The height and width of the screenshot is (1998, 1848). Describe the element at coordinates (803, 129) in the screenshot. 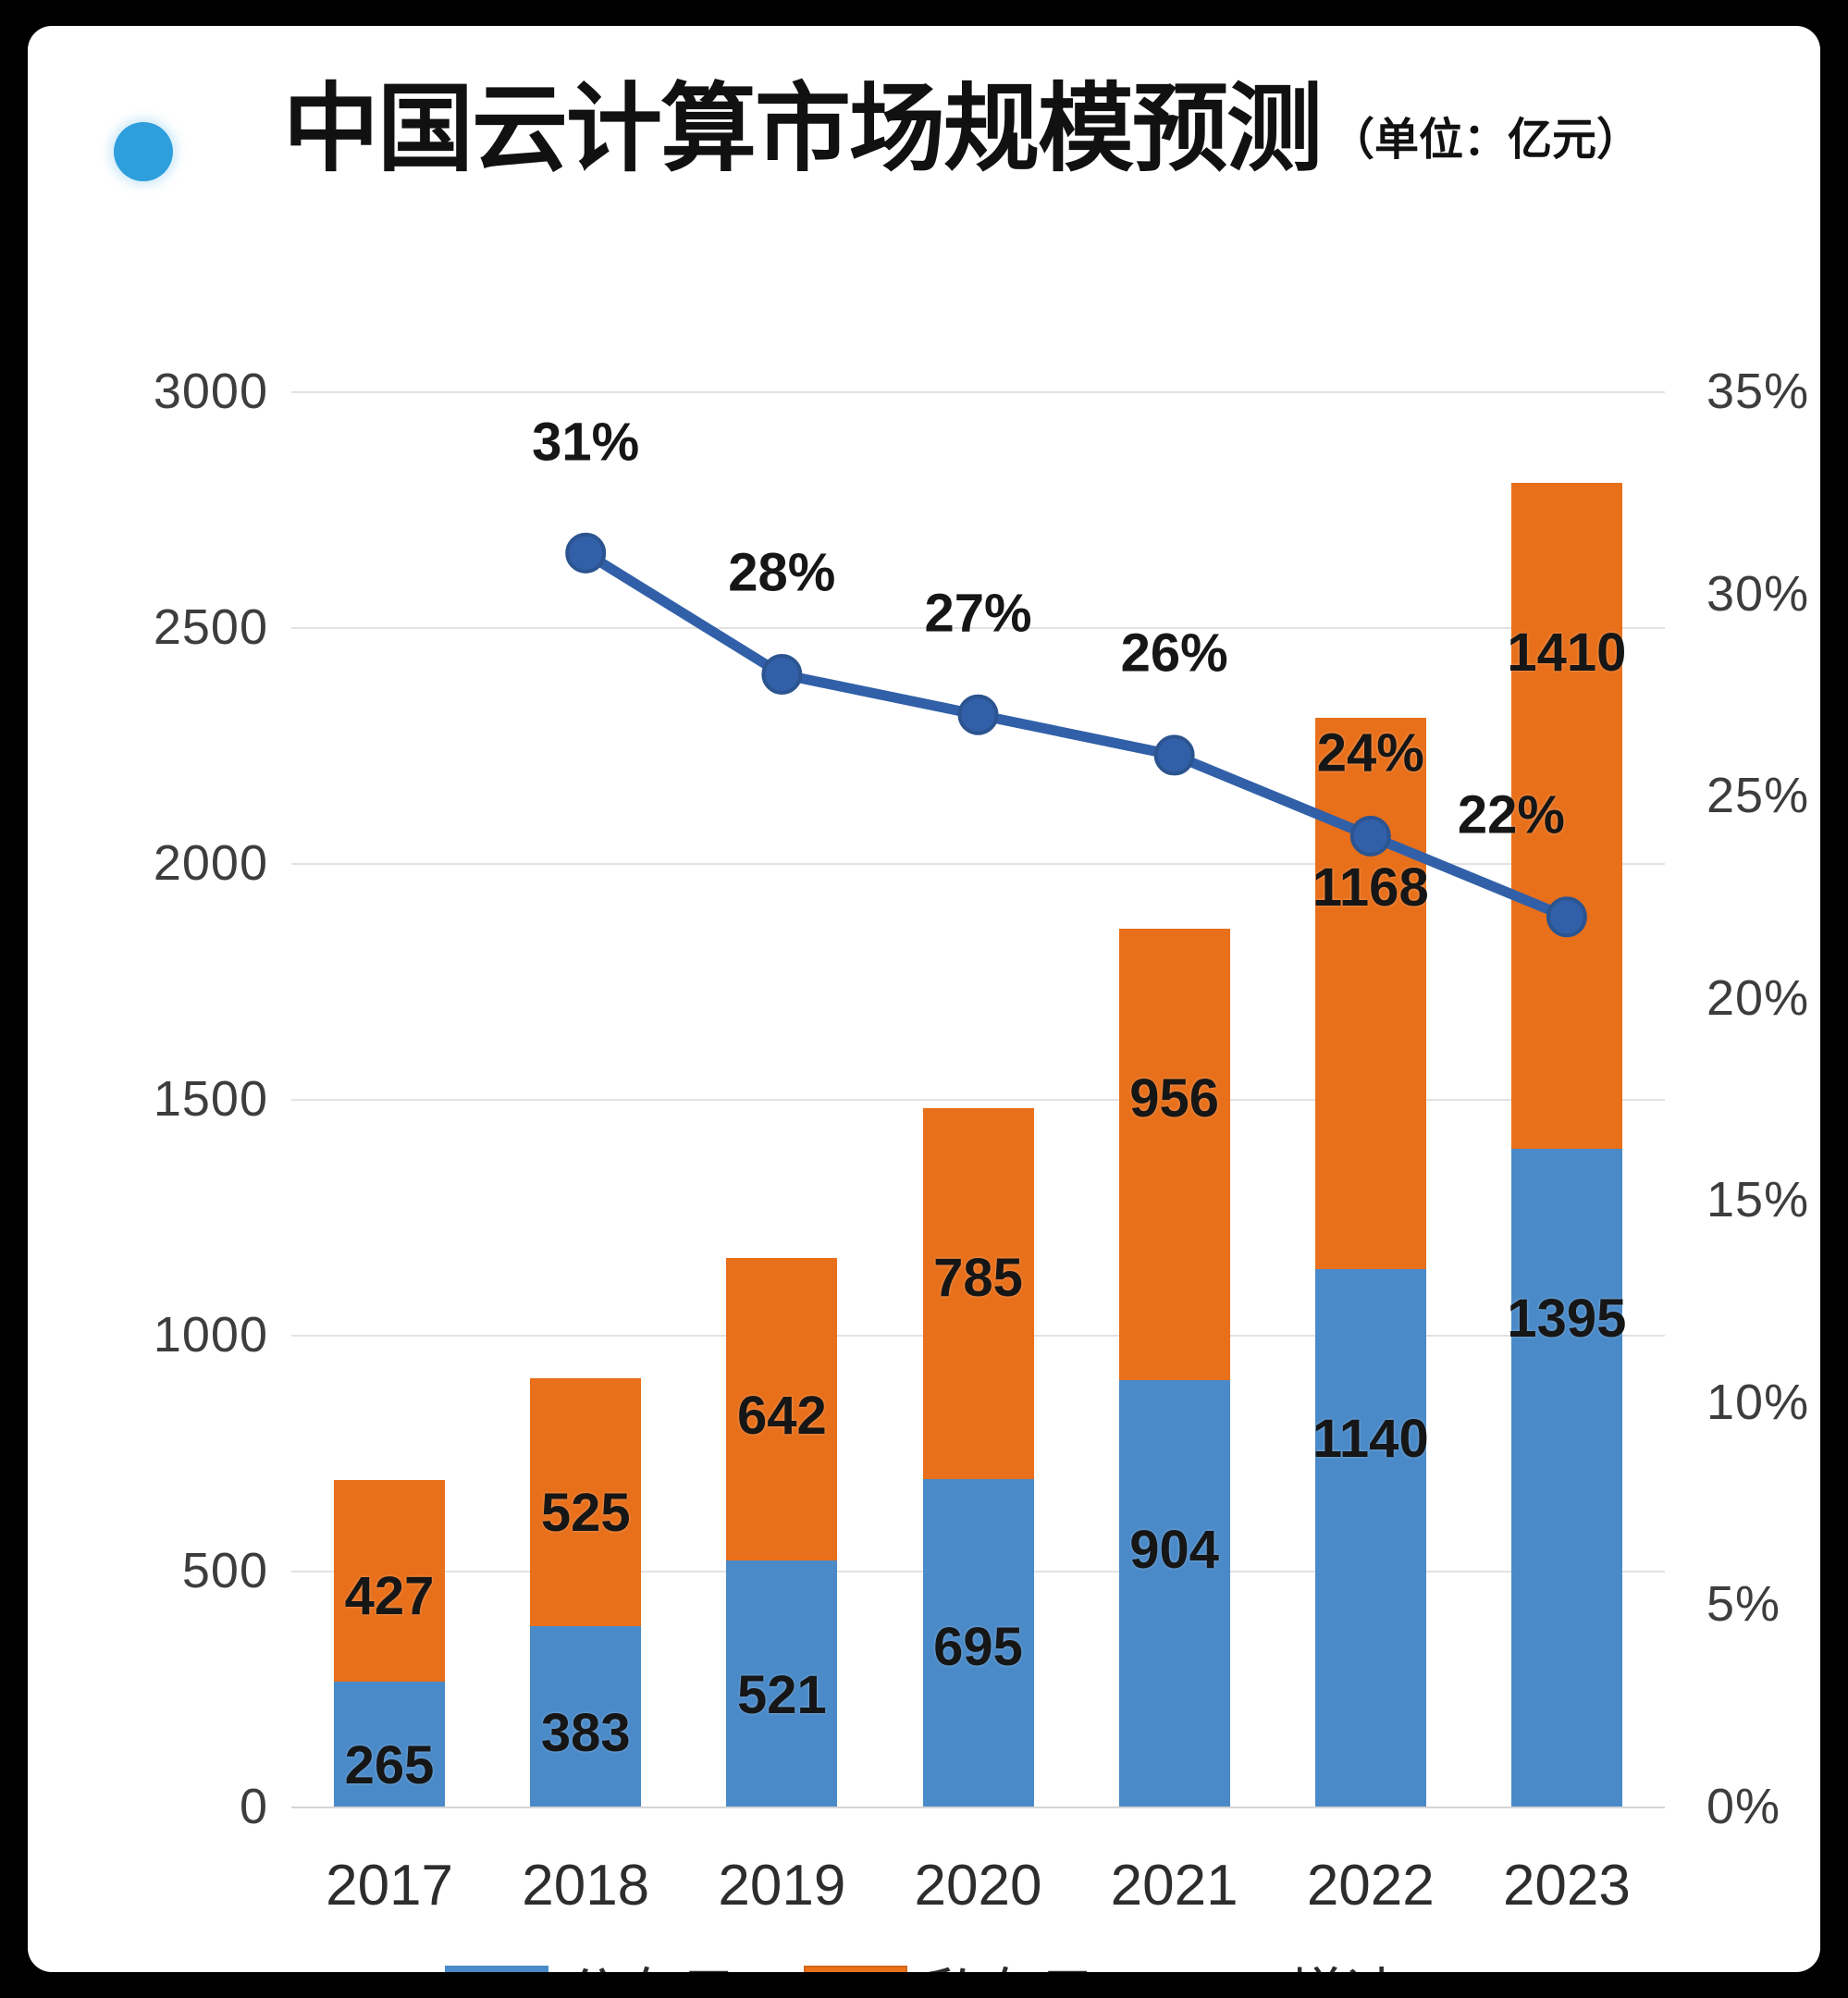

I see `page-title: 中国云计算市场规模预测` at that location.